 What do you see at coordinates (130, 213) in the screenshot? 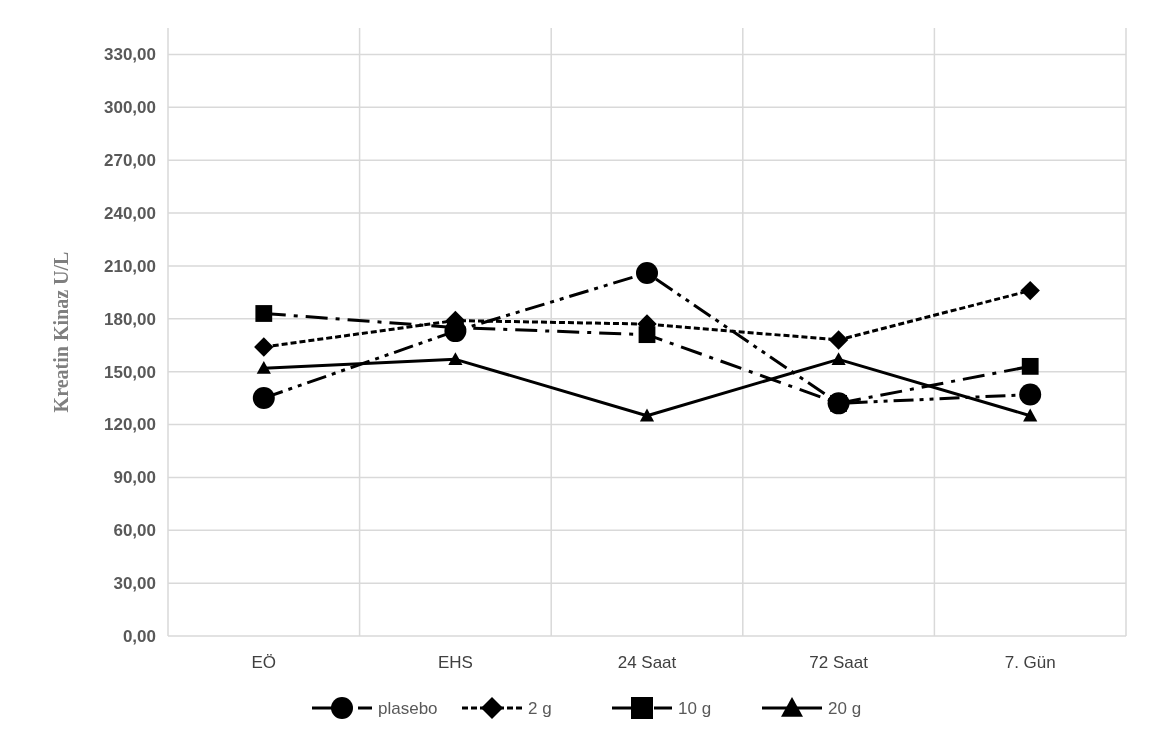
I see `y-tick-label: 240,00` at bounding box center [130, 213].